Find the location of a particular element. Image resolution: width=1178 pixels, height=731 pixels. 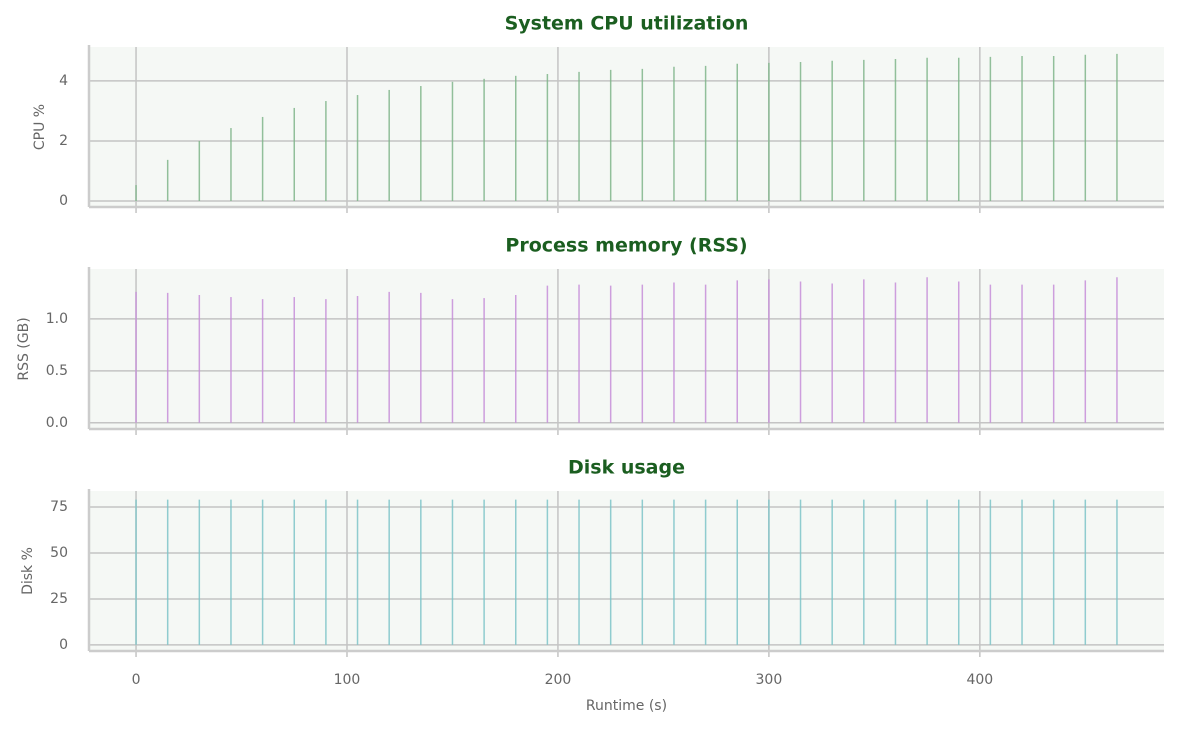

chart-title: Disk usage is located at coordinates (626, 468).